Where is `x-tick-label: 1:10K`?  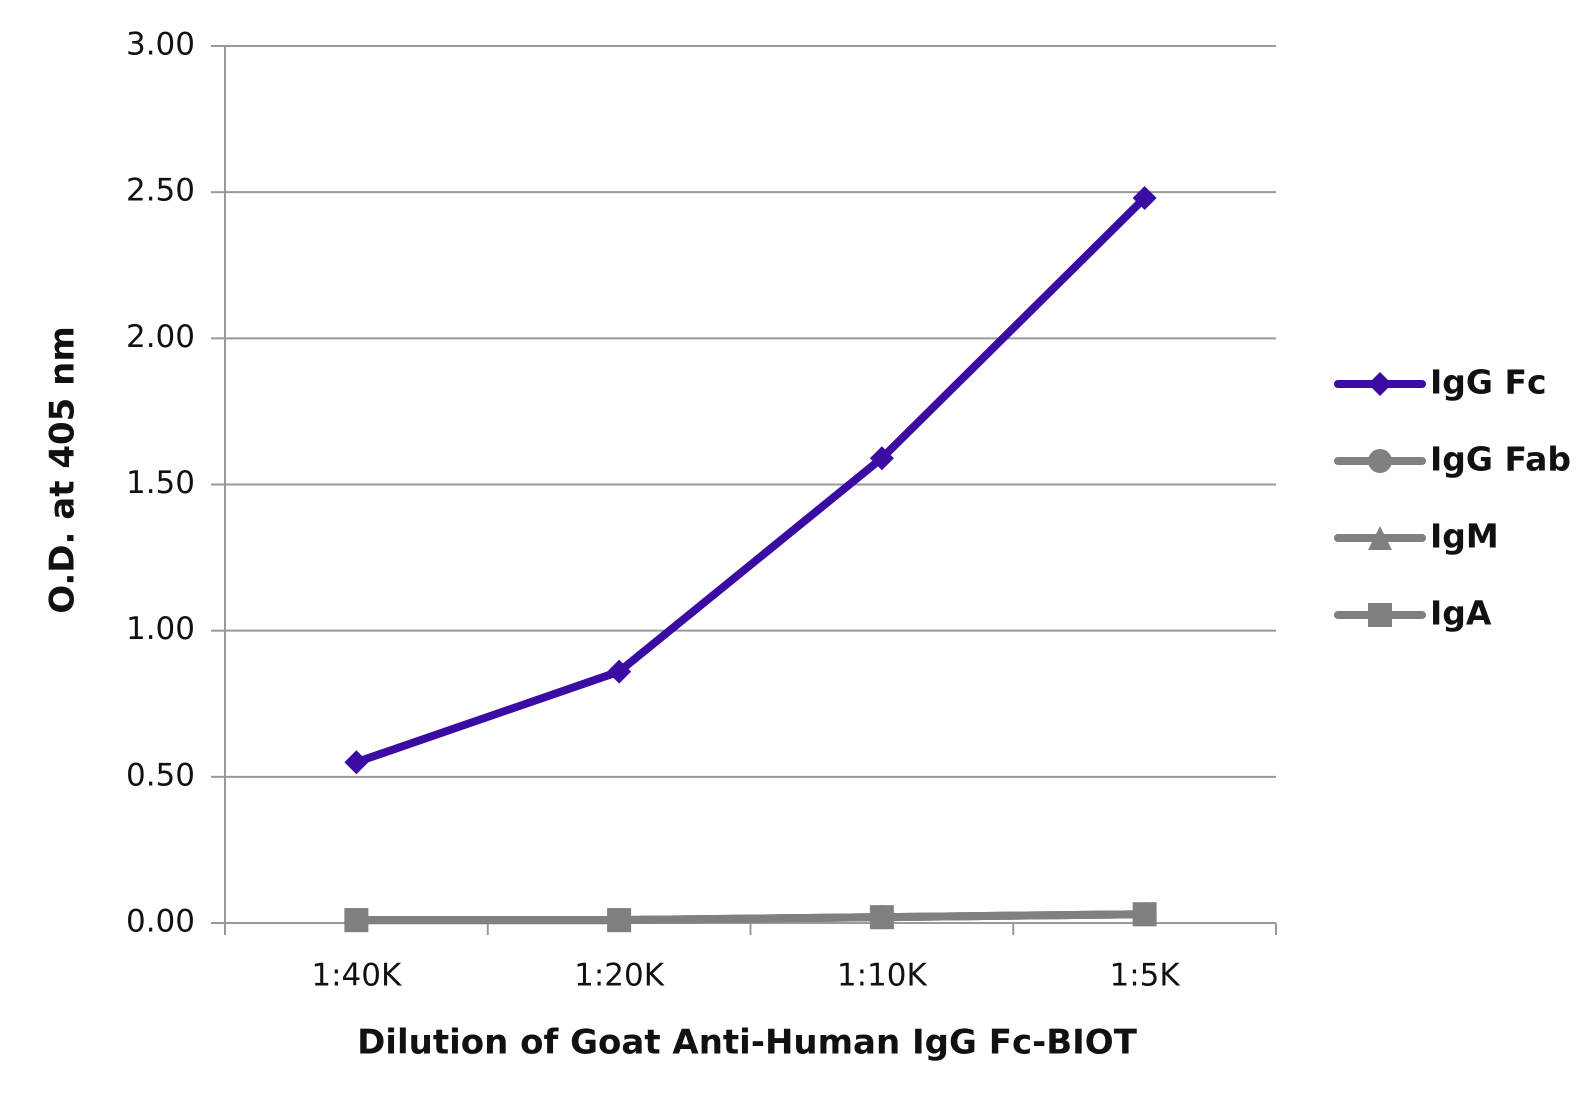
x-tick-label: 1:10K is located at coordinates (882, 976).